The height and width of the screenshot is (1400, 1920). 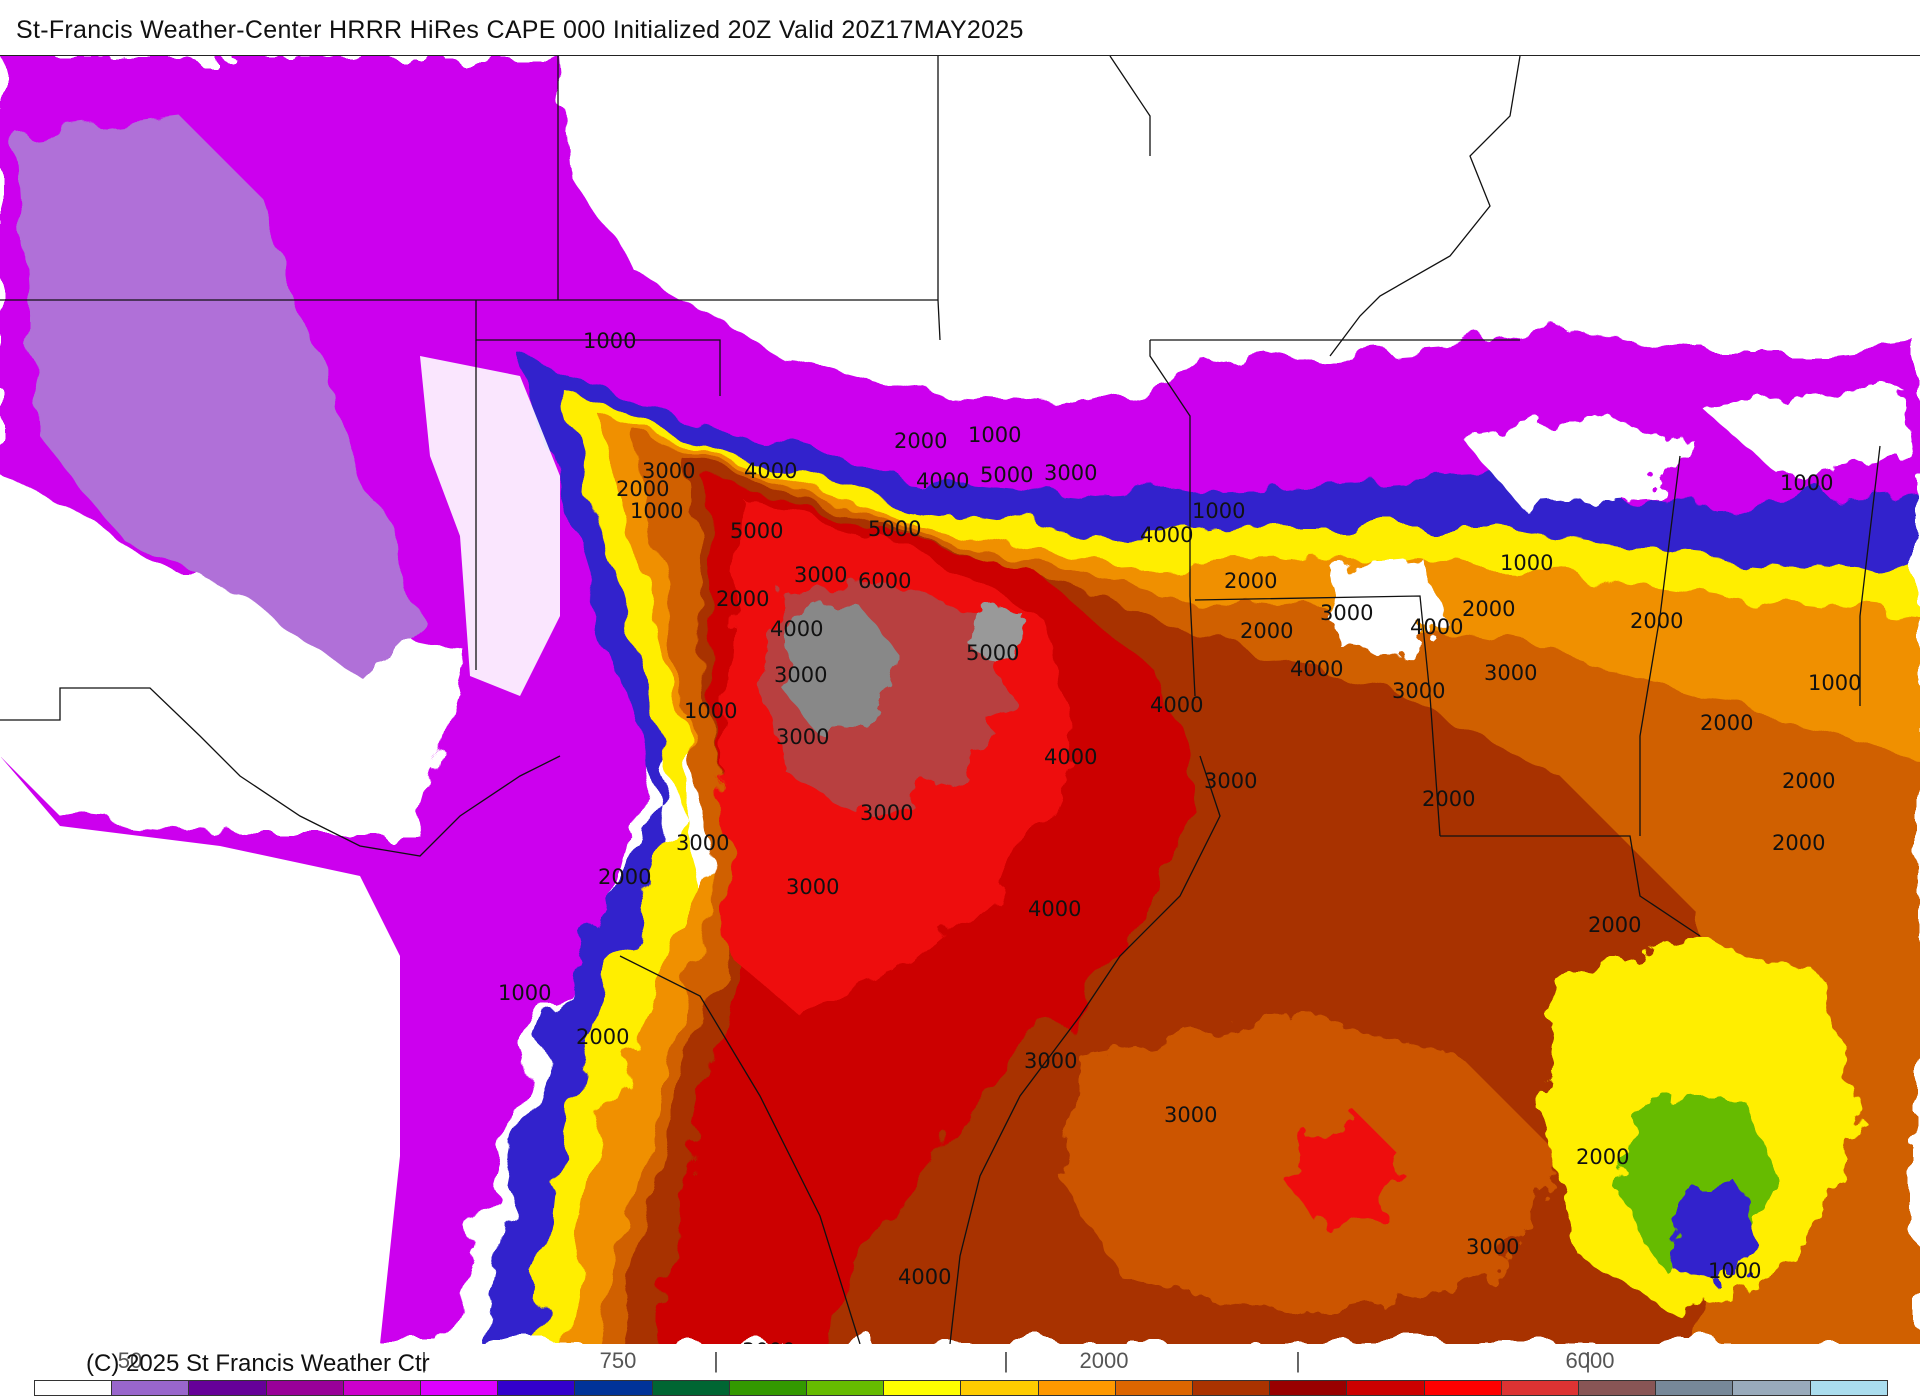 I want to click on colorbar-scale-label: 50, so click(x=130, y=1360).